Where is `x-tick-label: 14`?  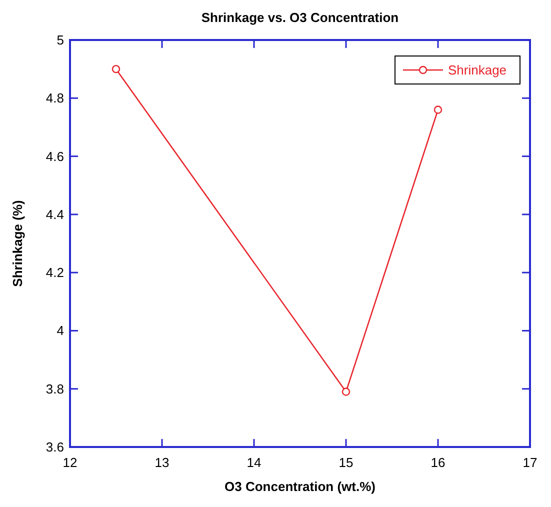 x-tick-label: 14 is located at coordinates (254, 462).